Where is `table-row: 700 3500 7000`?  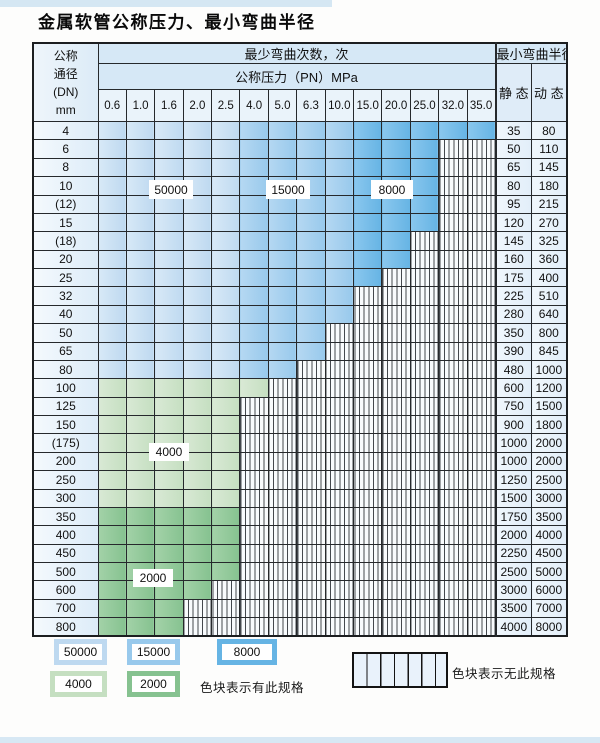 table-row: 700 3500 7000 is located at coordinates (300, 608).